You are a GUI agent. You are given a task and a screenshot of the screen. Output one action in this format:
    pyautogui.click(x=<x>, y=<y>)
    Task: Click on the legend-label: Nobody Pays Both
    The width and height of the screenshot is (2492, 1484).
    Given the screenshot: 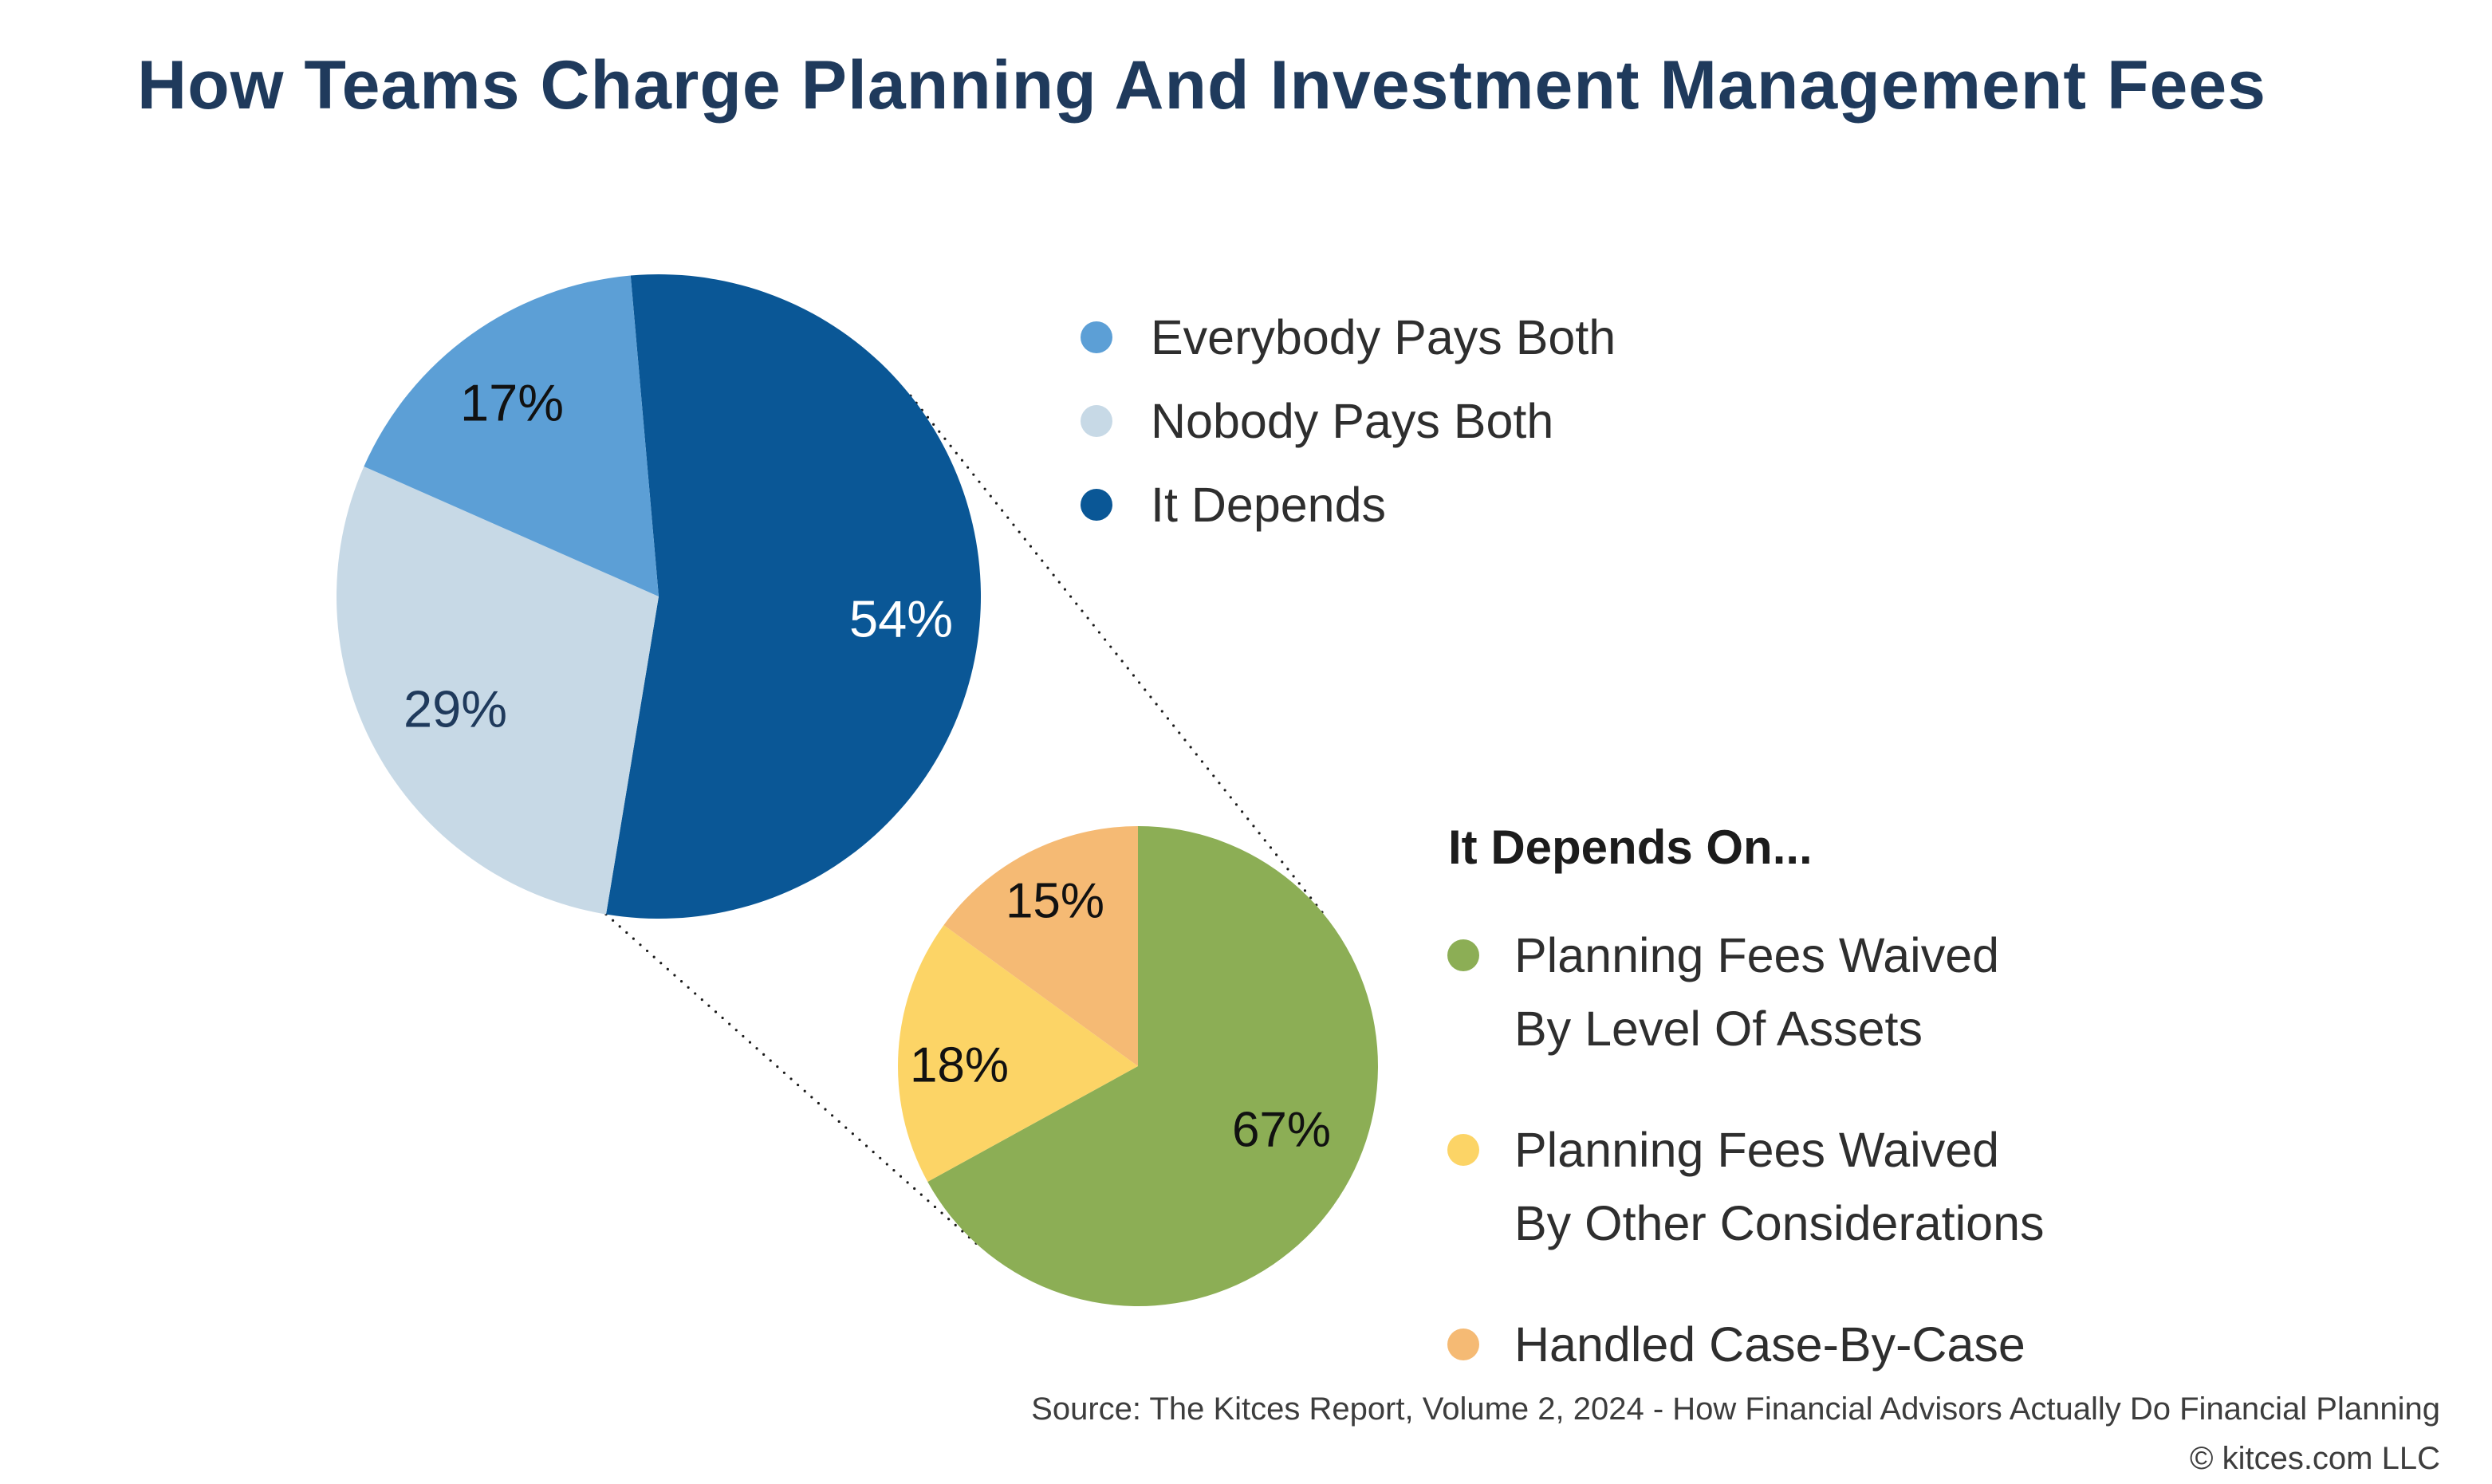 What is the action you would take?
    pyautogui.click(x=1352, y=420)
    